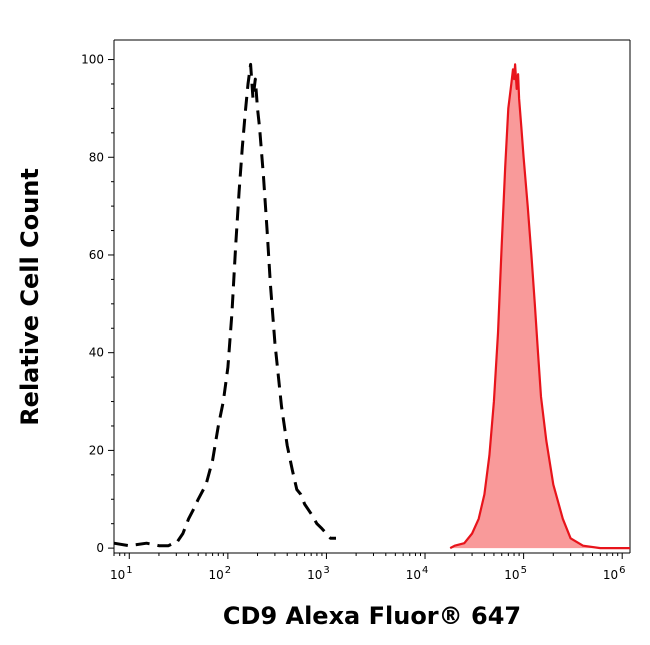  Describe the element at coordinates (524, 570) in the screenshot. I see `x-tick-exponent: 5` at that location.